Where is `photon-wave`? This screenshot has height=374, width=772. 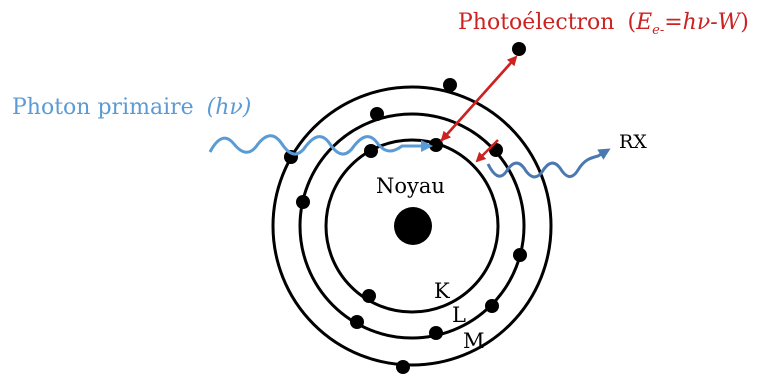 photon-wave is located at coordinates (320, 145).